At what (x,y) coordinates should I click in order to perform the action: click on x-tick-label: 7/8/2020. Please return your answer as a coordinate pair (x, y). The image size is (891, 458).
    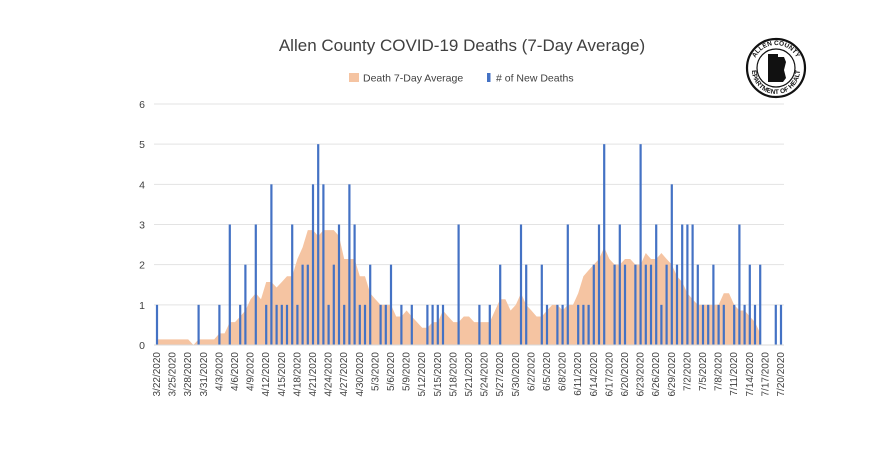
    Looking at the image, I should click on (719, 371).